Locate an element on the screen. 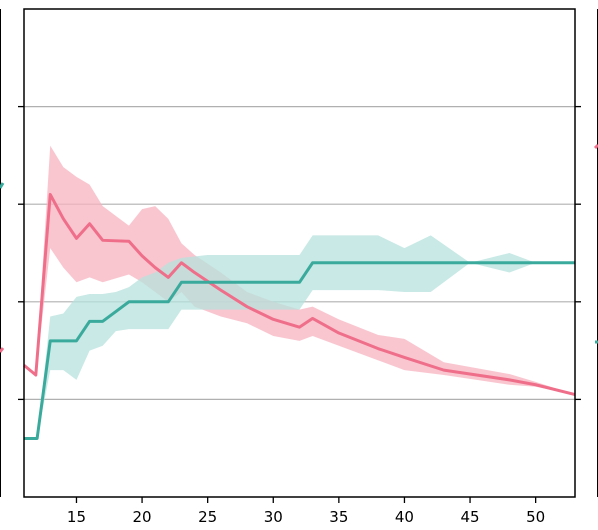  x-tick-label: 35 is located at coordinates (338, 517).